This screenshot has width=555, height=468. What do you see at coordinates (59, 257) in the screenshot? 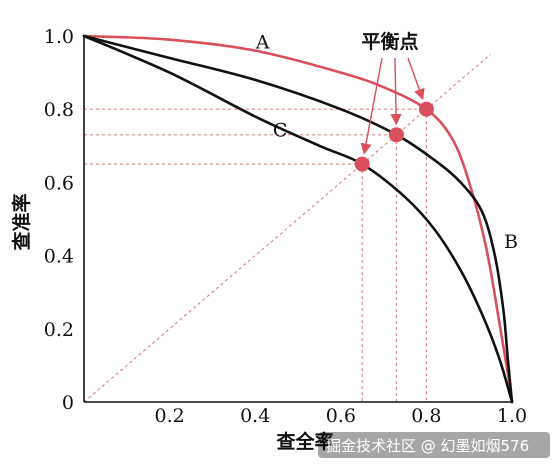
I see `y-tick-label-2: 0.4` at bounding box center [59, 257].